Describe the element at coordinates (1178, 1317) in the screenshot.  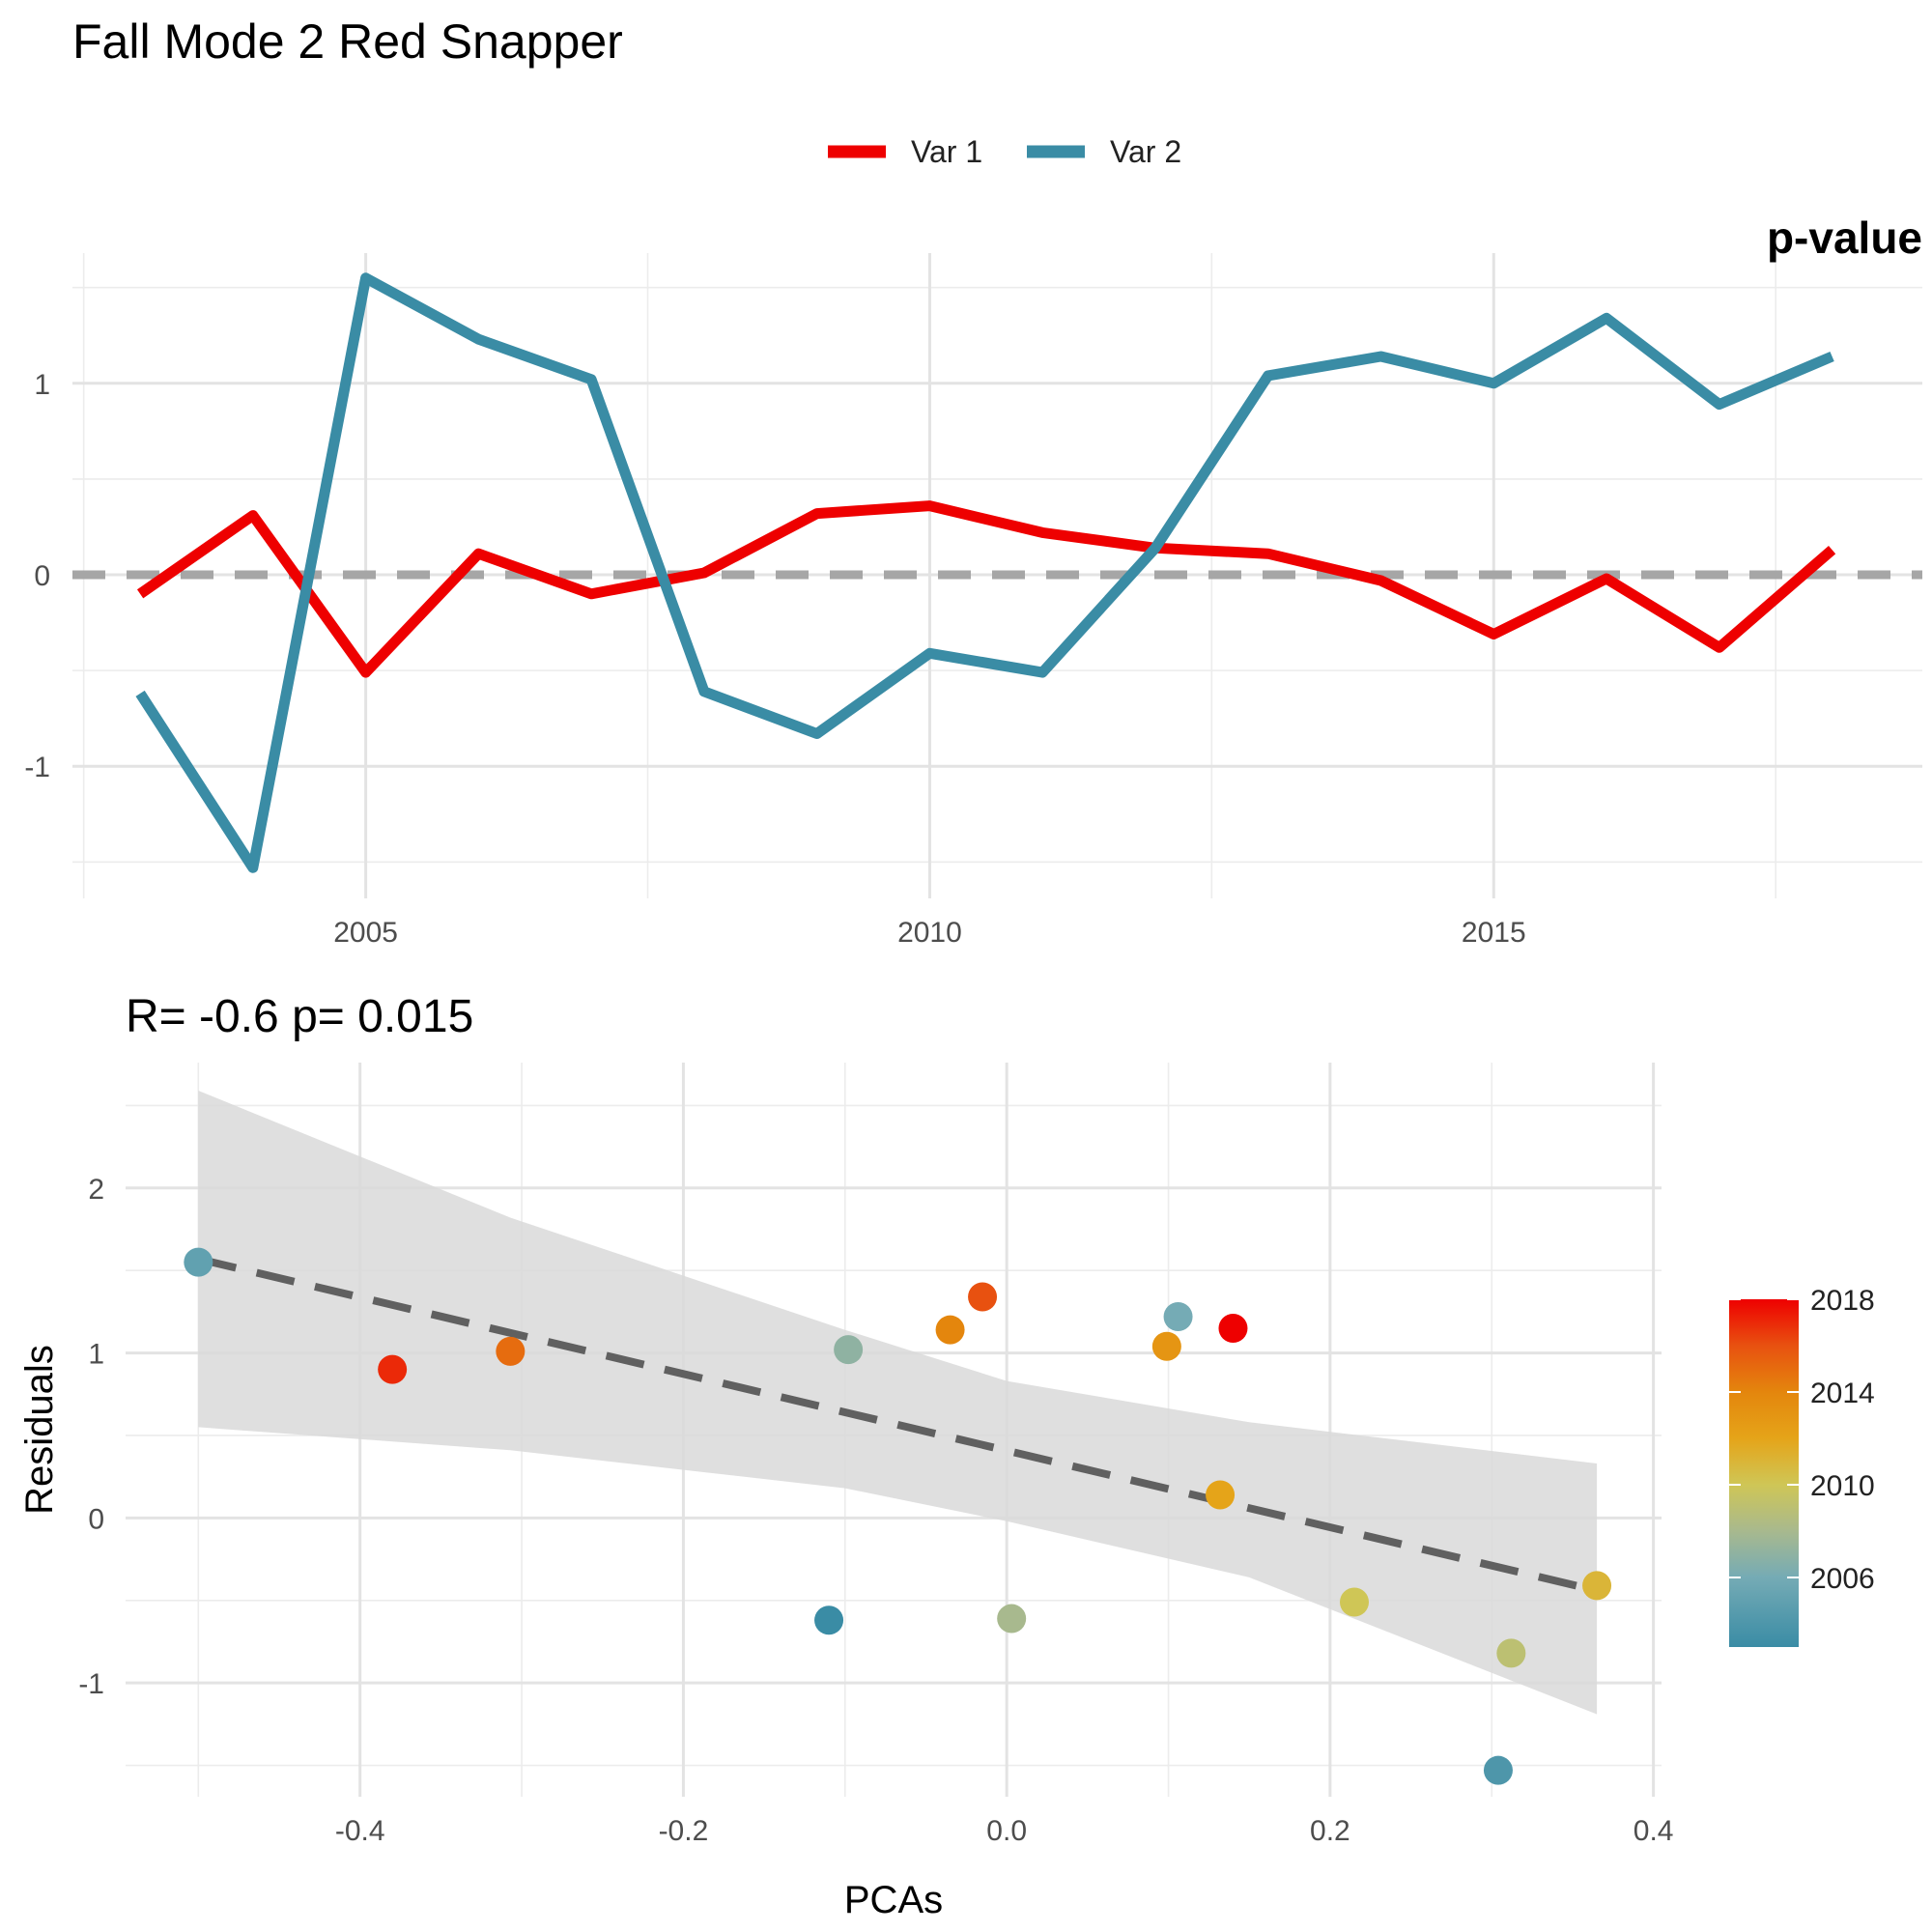
I see `scatter-point-2006` at that location.